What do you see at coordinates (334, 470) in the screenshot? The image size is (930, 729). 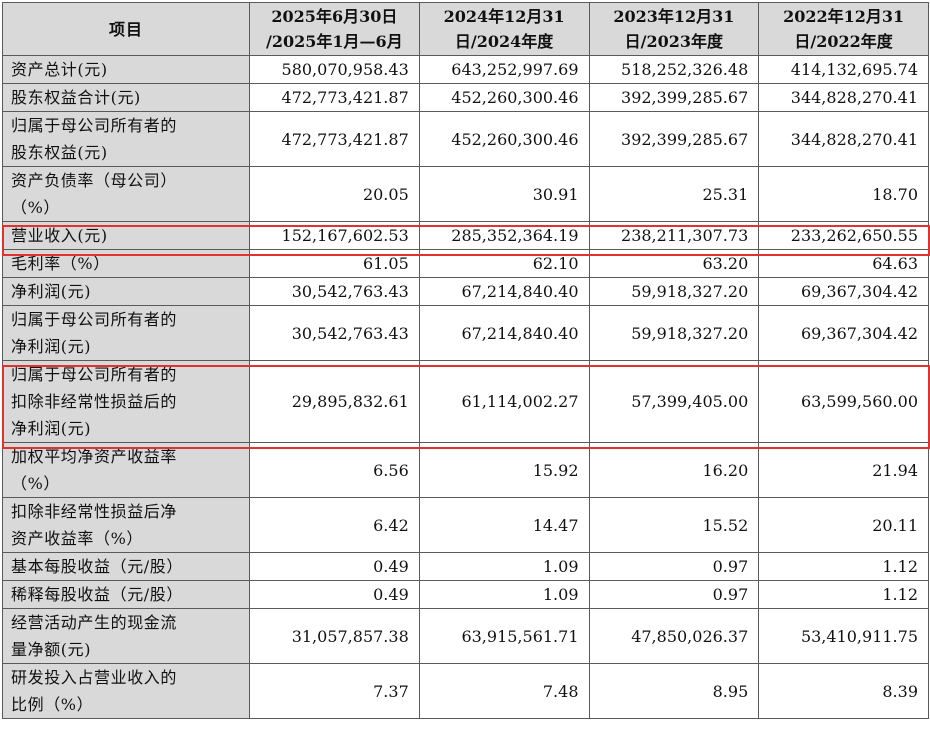 I see `value-cell: 6.56` at bounding box center [334, 470].